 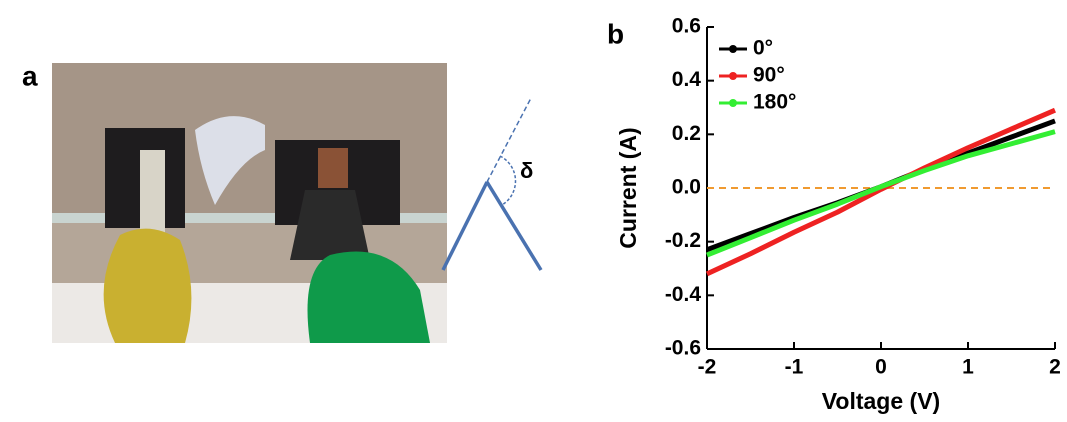 I want to click on legend-label: 90°, so click(x=769, y=75).